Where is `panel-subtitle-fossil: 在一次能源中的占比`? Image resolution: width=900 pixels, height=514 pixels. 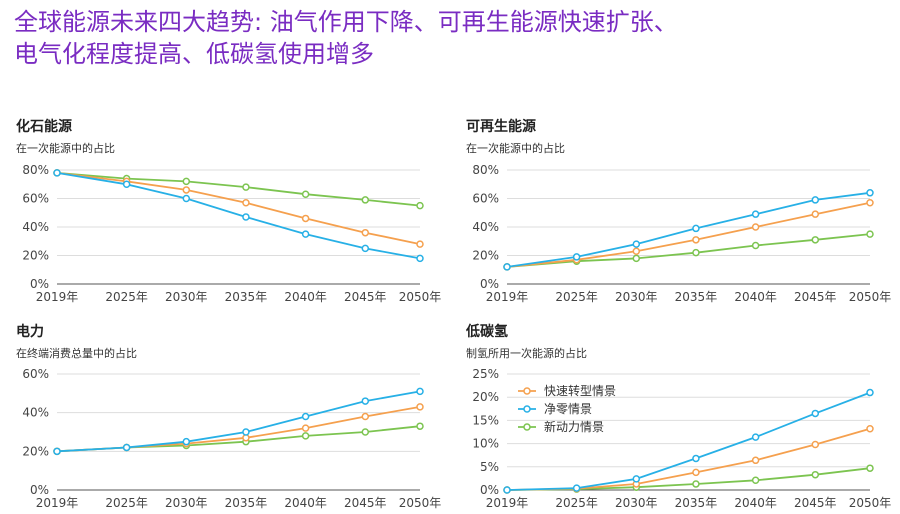
panel-subtitle-fossil: 在一次能源中的占比 is located at coordinates (65, 148).